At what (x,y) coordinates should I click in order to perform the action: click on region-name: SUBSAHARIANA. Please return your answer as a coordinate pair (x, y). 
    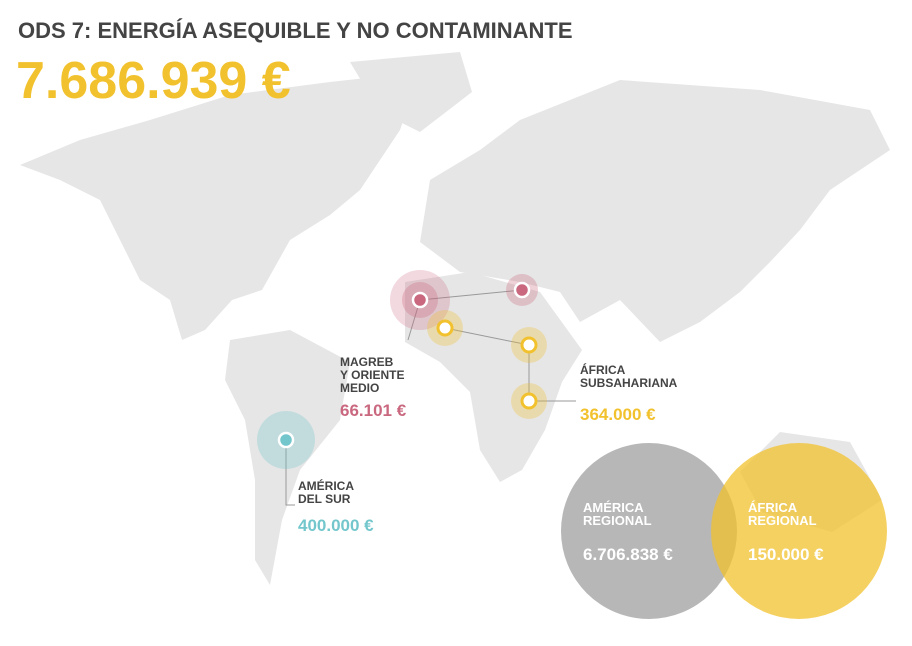
    Looking at the image, I should click on (629, 383).